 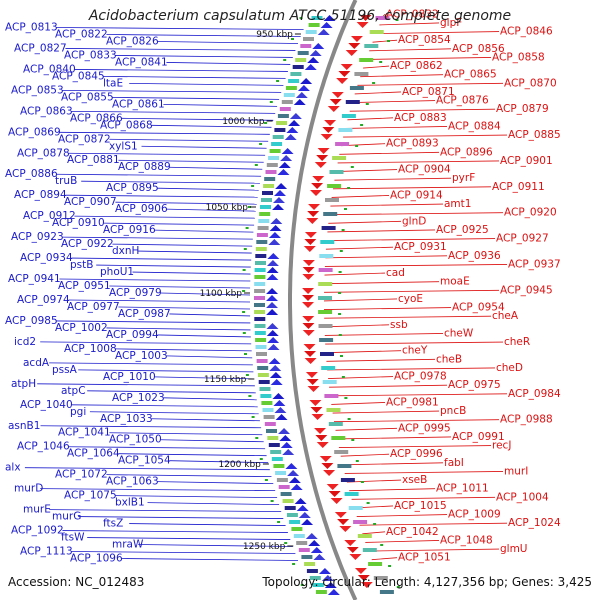 What do you see at coordinates (93, 160) in the screenshot?
I see `gene-label: ACP_0881` at bounding box center [93, 160].